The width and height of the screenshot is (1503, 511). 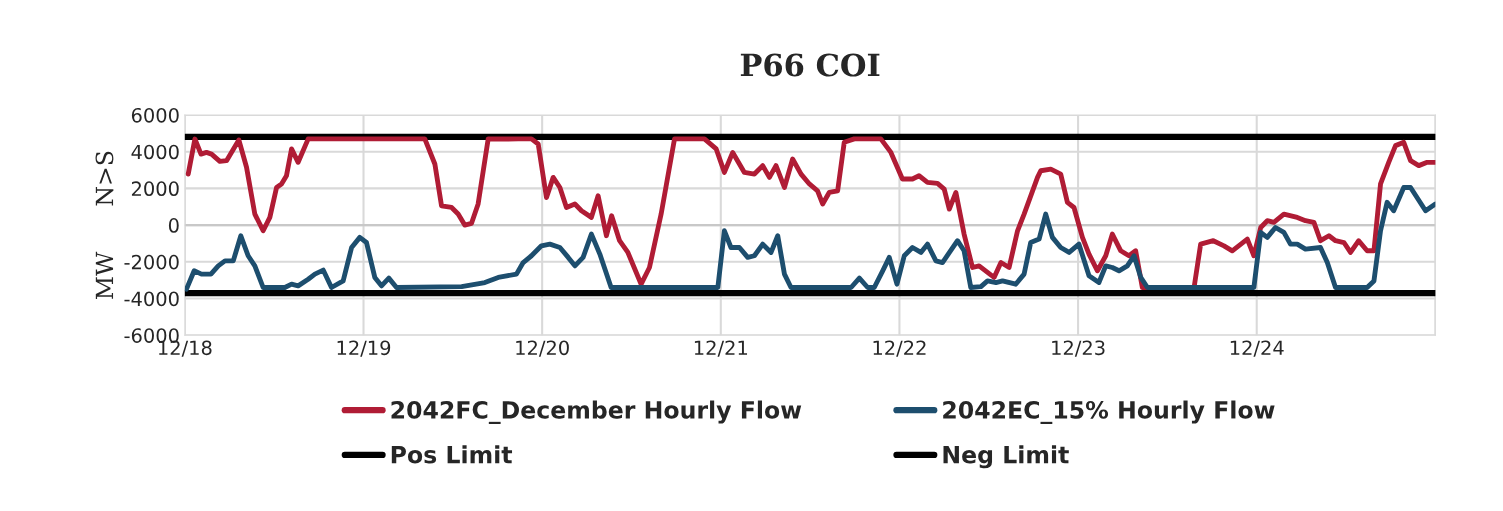 I want to click on y-tick-label: -2000, so click(x=151, y=262).